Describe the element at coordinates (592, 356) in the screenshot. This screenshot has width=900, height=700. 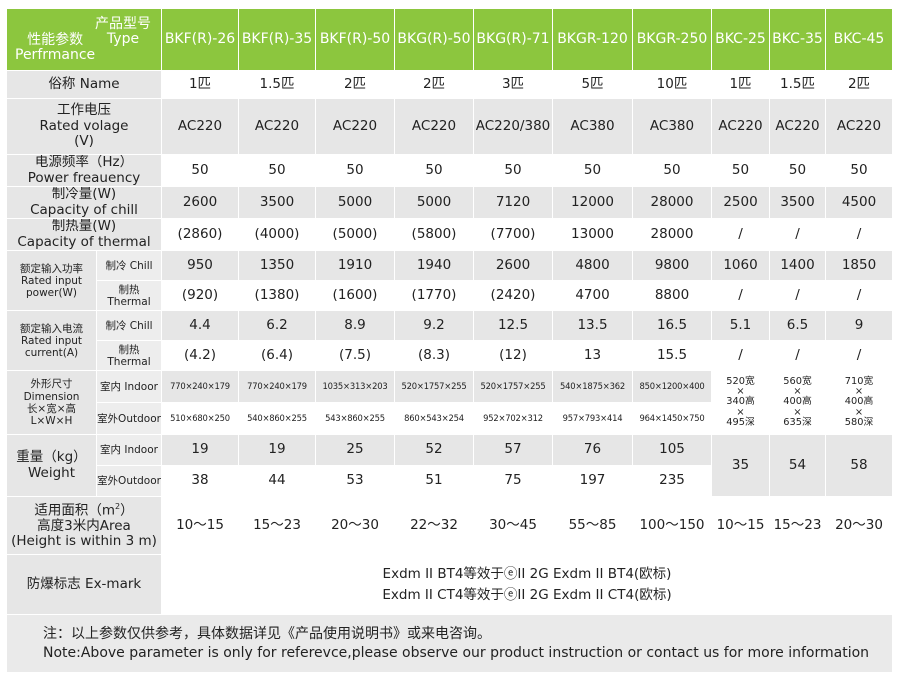
I see `table-cell: 13` at that location.